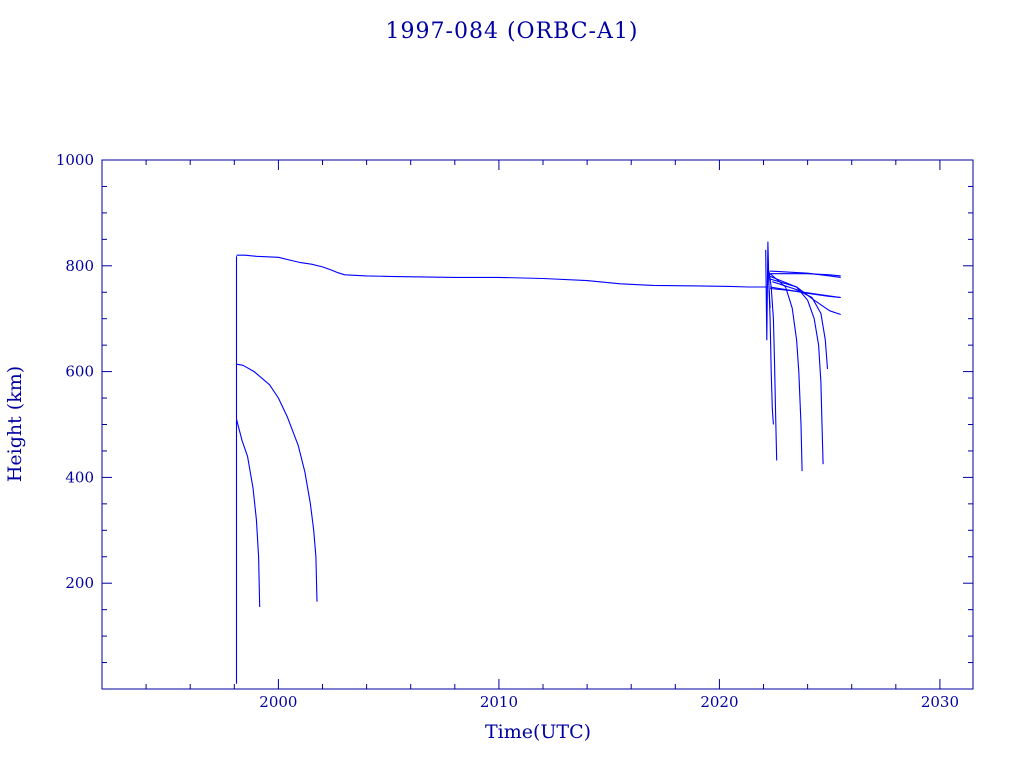 The image size is (1024, 768). I want to click on x-tick-label: 2020, so click(719, 702).